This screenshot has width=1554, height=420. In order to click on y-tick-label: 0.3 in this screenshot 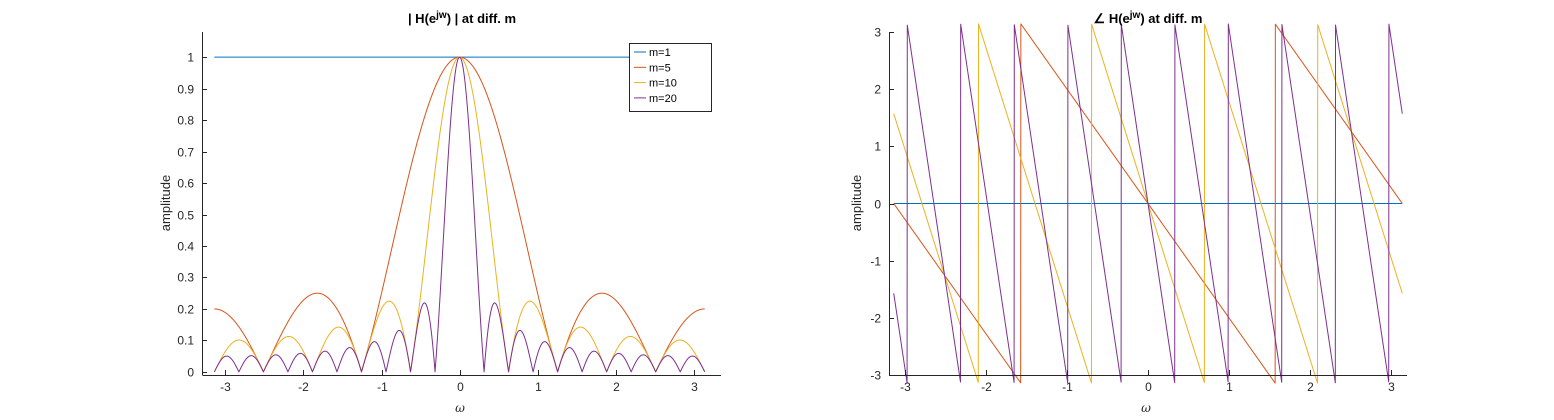, I will do `click(185, 278)`.